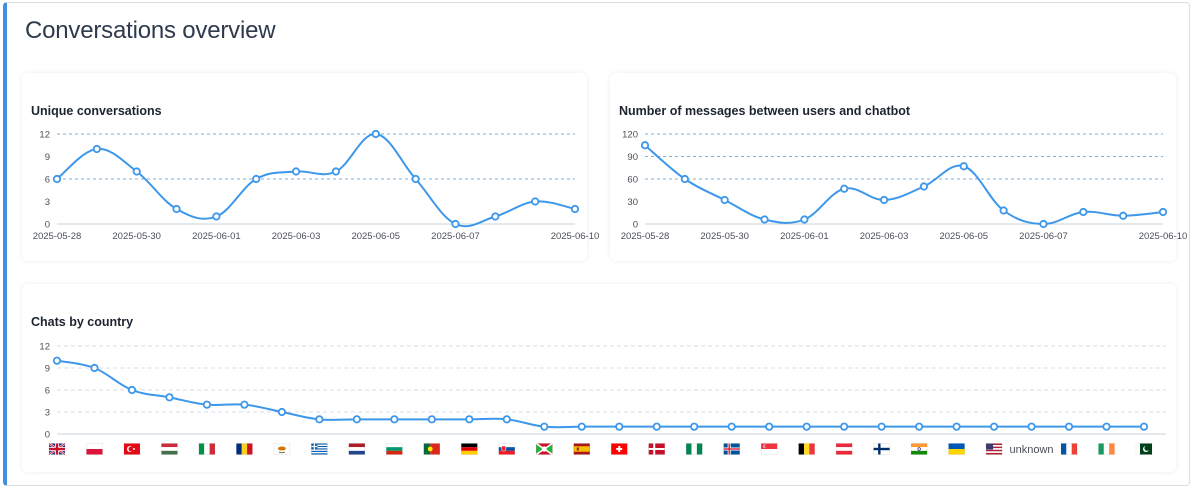  I want to click on flag-ro-icon, so click(244, 449).